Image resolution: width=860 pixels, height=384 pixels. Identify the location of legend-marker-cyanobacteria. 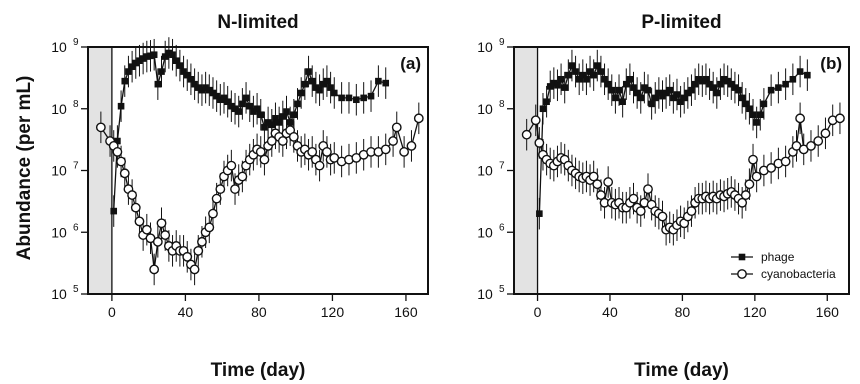
(742, 274).